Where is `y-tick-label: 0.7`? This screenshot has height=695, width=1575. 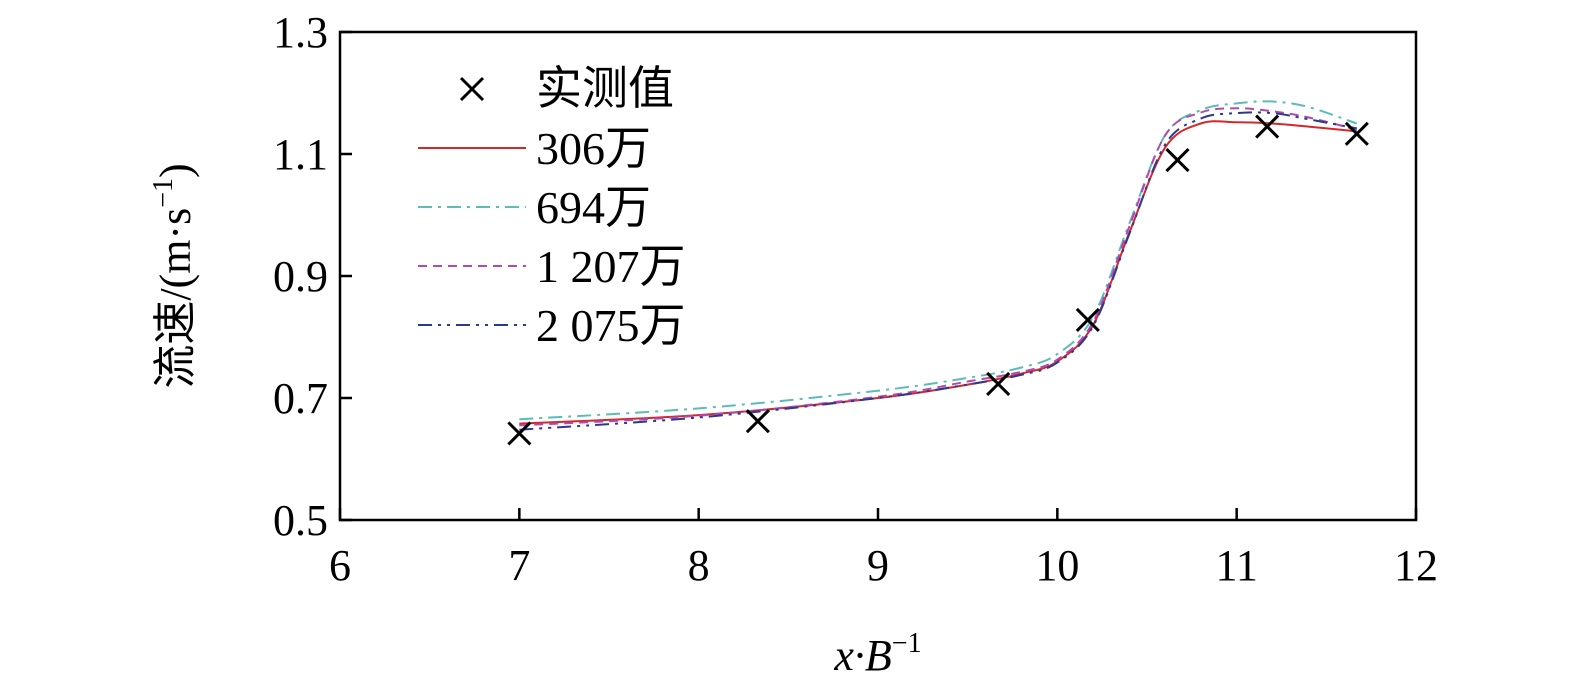
y-tick-label: 0.7 is located at coordinates (300, 398).